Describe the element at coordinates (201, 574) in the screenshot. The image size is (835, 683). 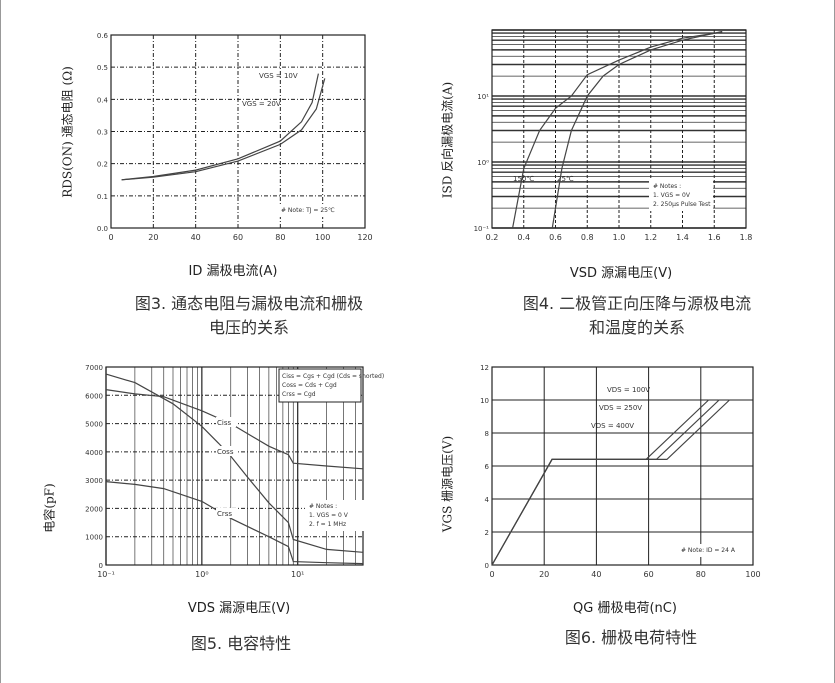
I see `x-tick-label: 10⁰` at that location.